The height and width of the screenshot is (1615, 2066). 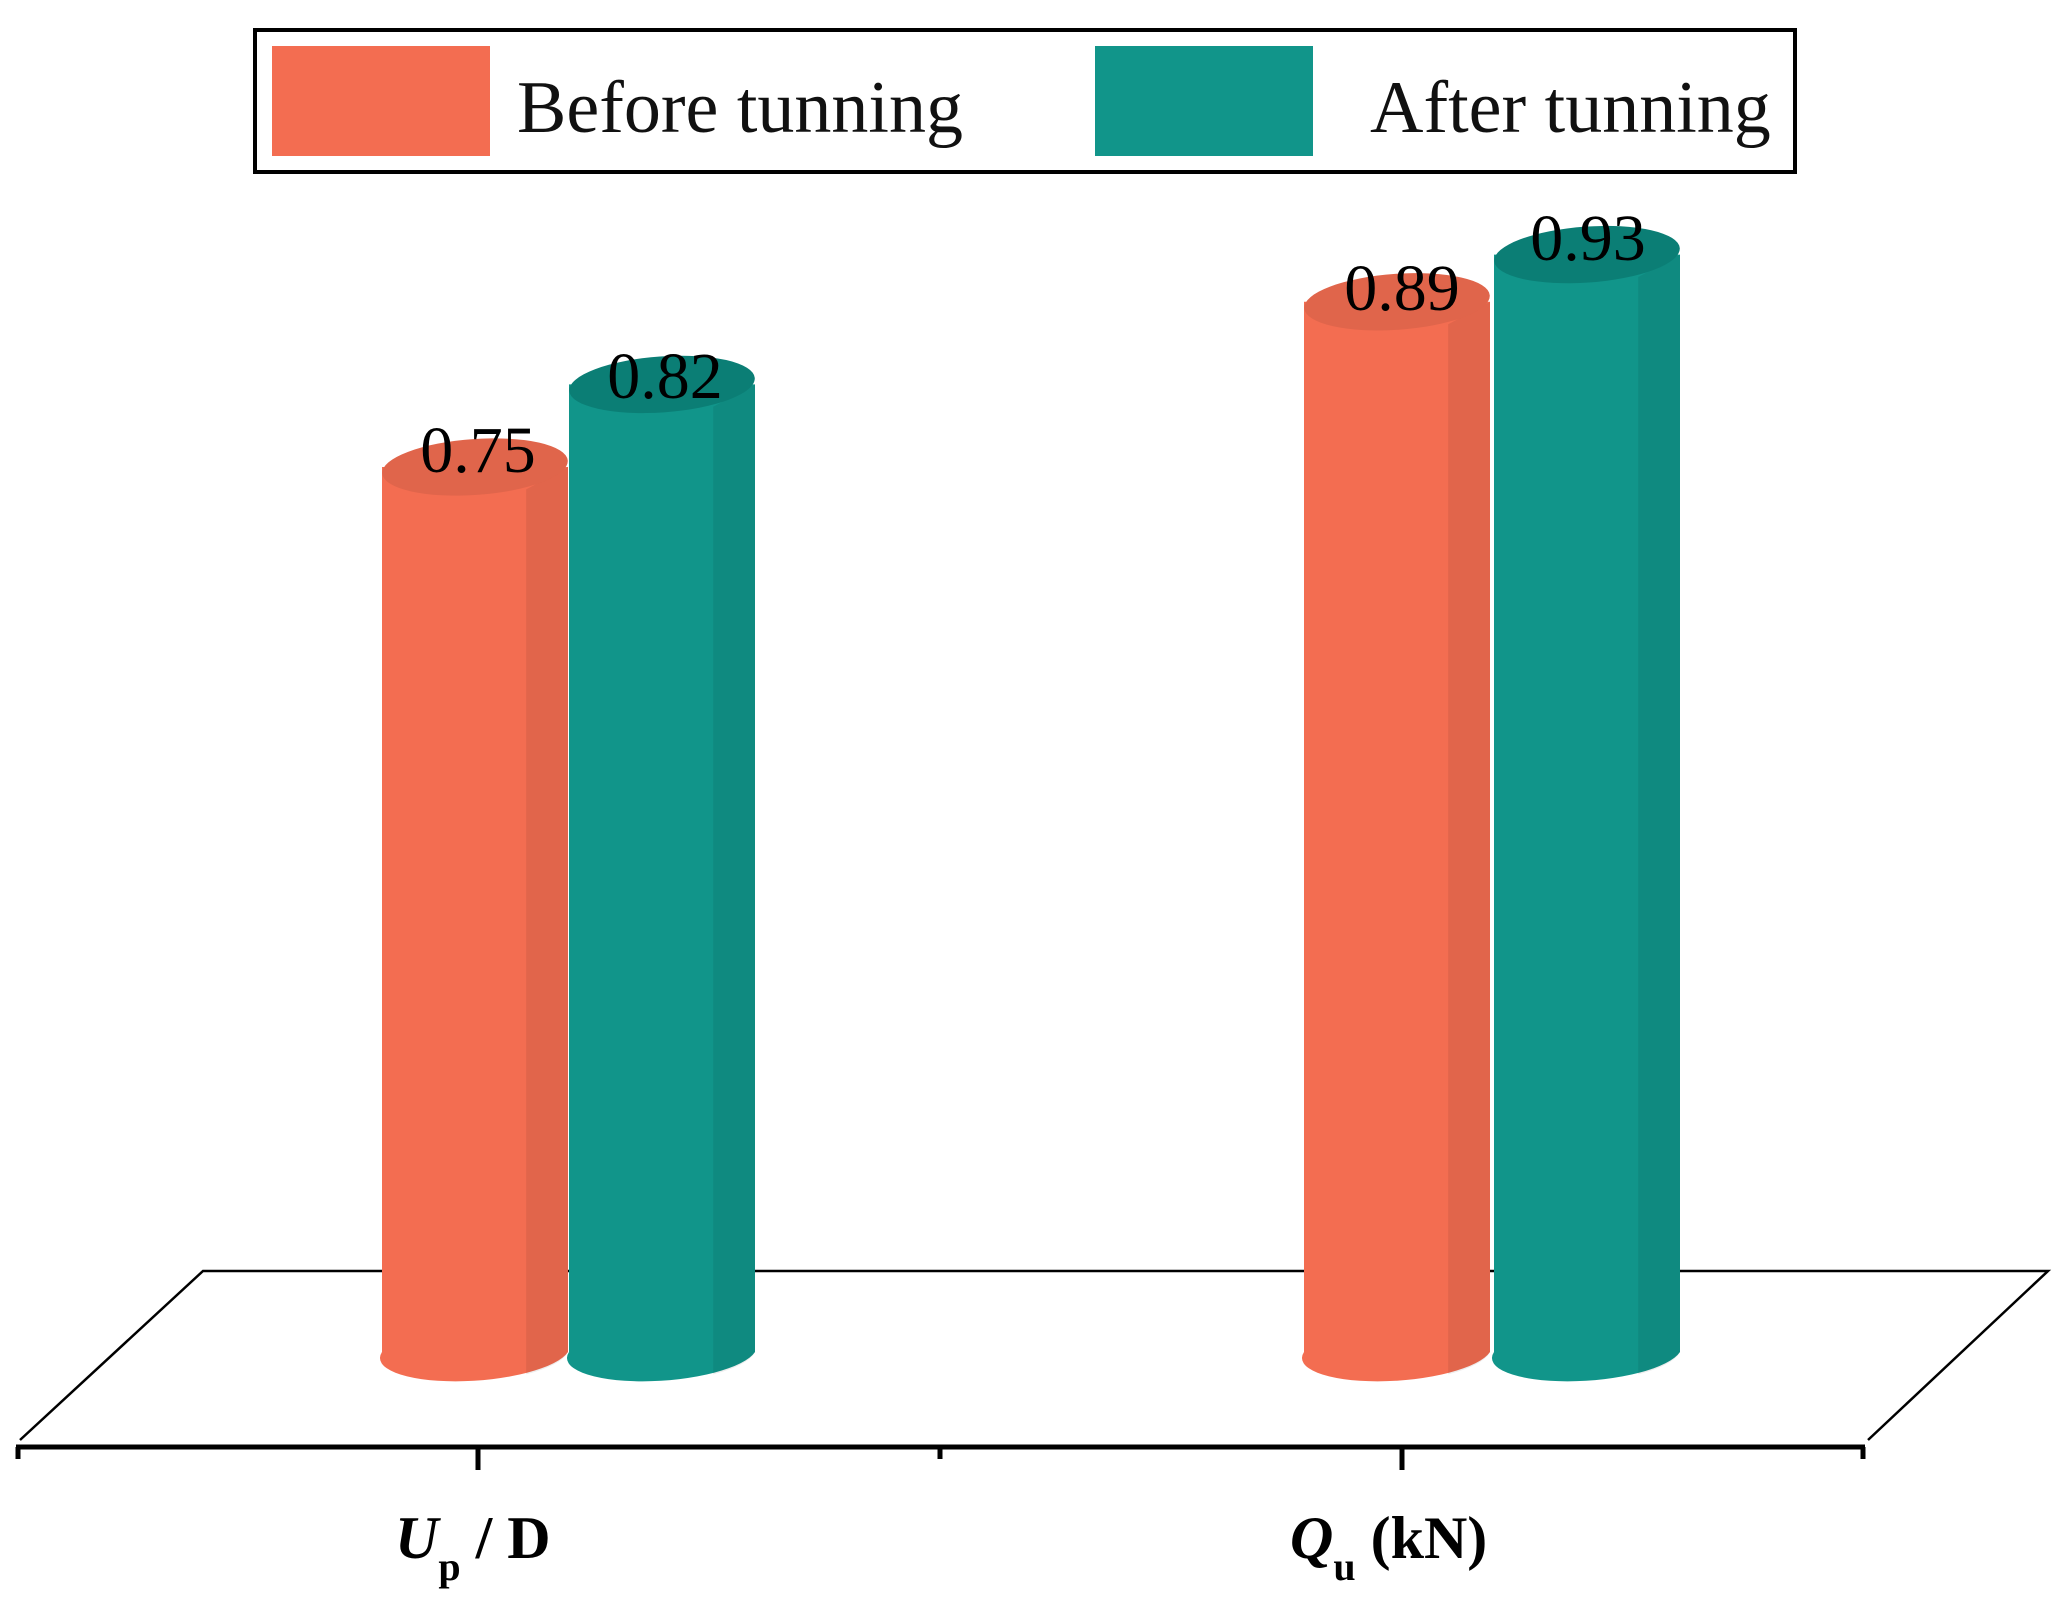 I want to click on data-label-after-up-d: 0.82, so click(x=665, y=376).